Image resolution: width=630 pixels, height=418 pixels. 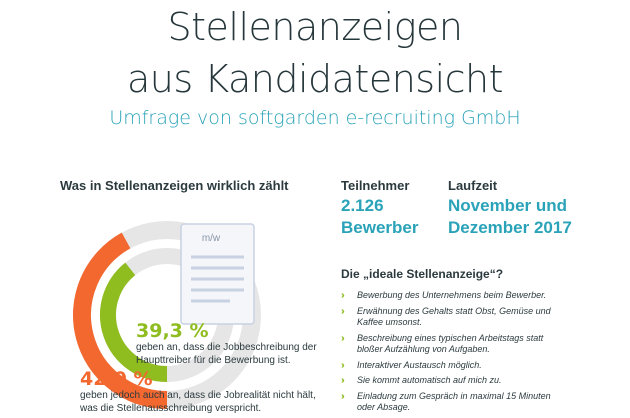 I want to click on laufzeit-value: November und Dezember 2017, so click(x=533, y=217).